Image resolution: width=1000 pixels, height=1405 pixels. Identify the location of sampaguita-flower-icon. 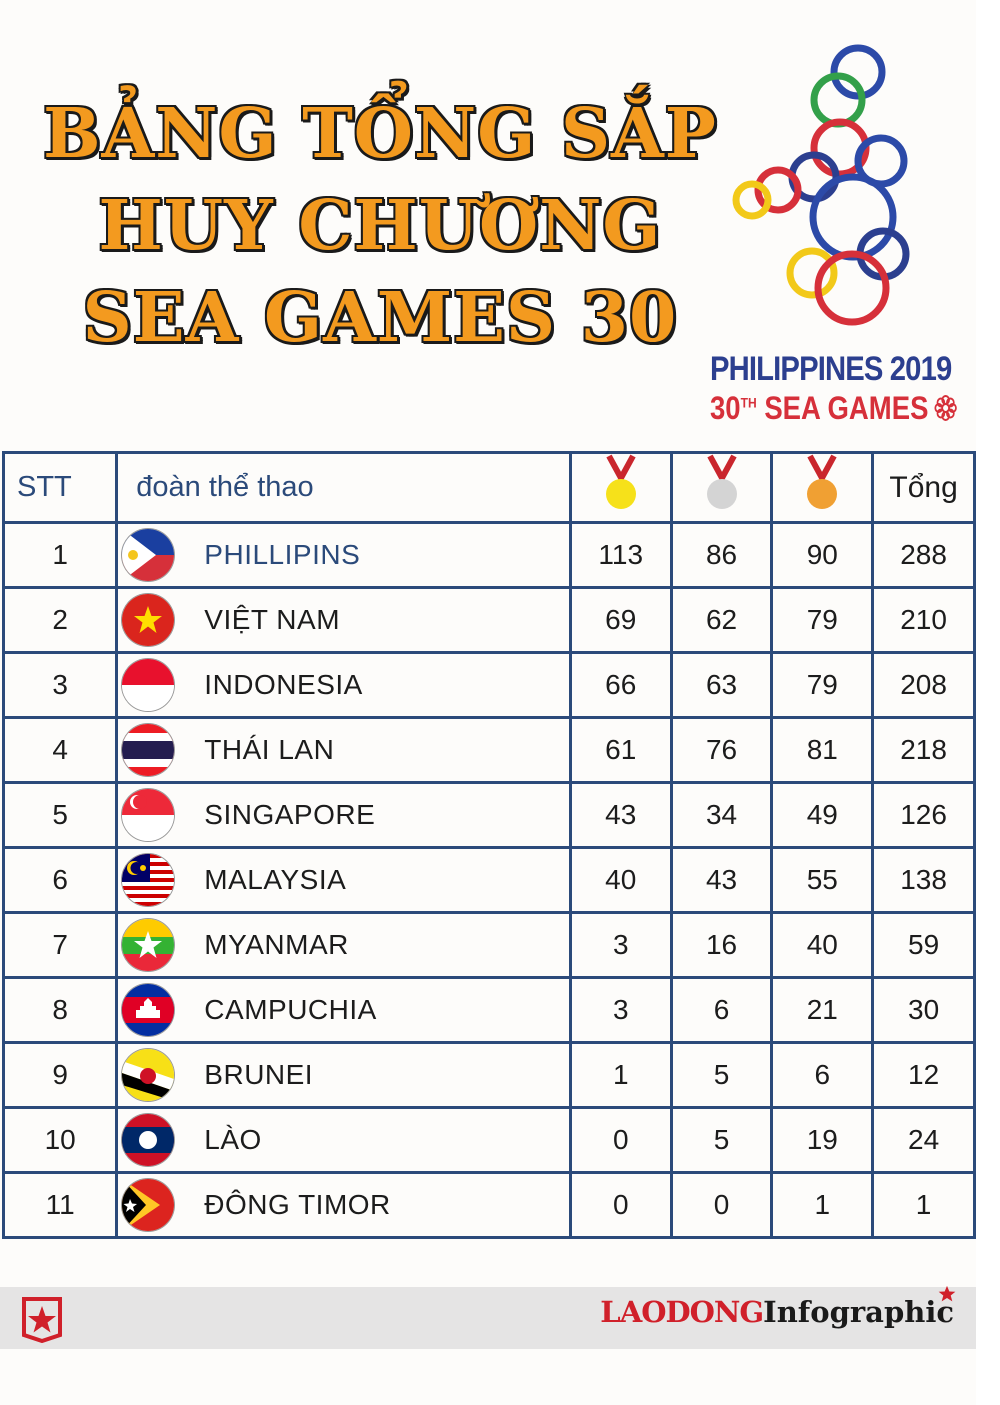
(945, 408).